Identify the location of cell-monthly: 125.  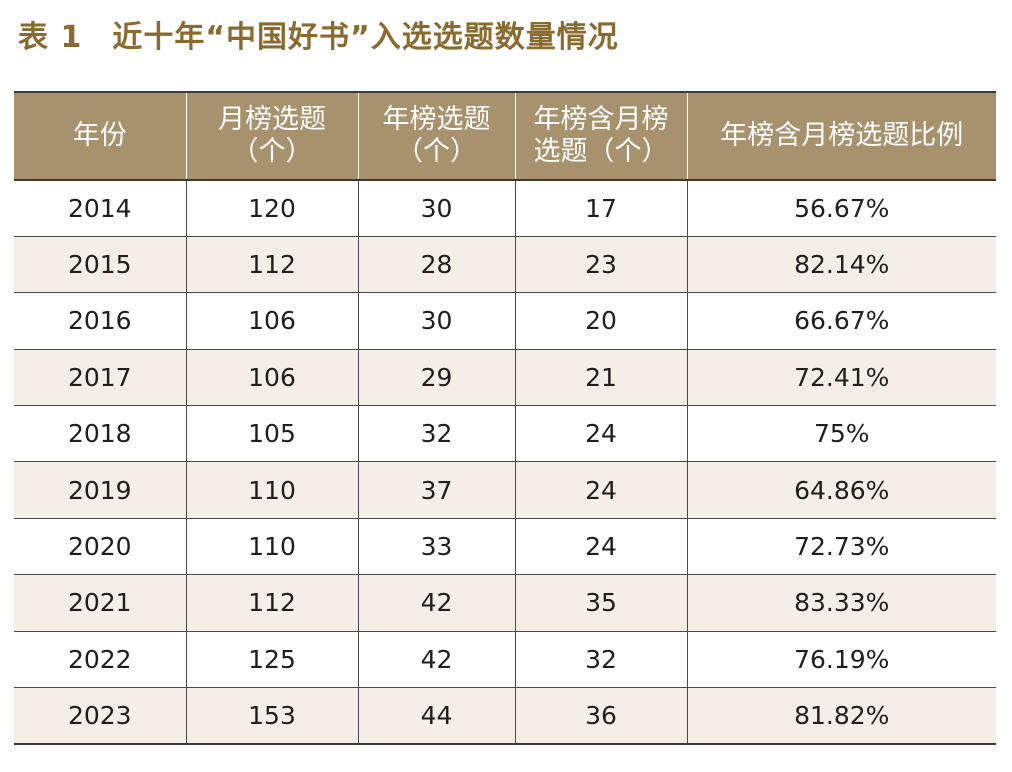
(271, 660).